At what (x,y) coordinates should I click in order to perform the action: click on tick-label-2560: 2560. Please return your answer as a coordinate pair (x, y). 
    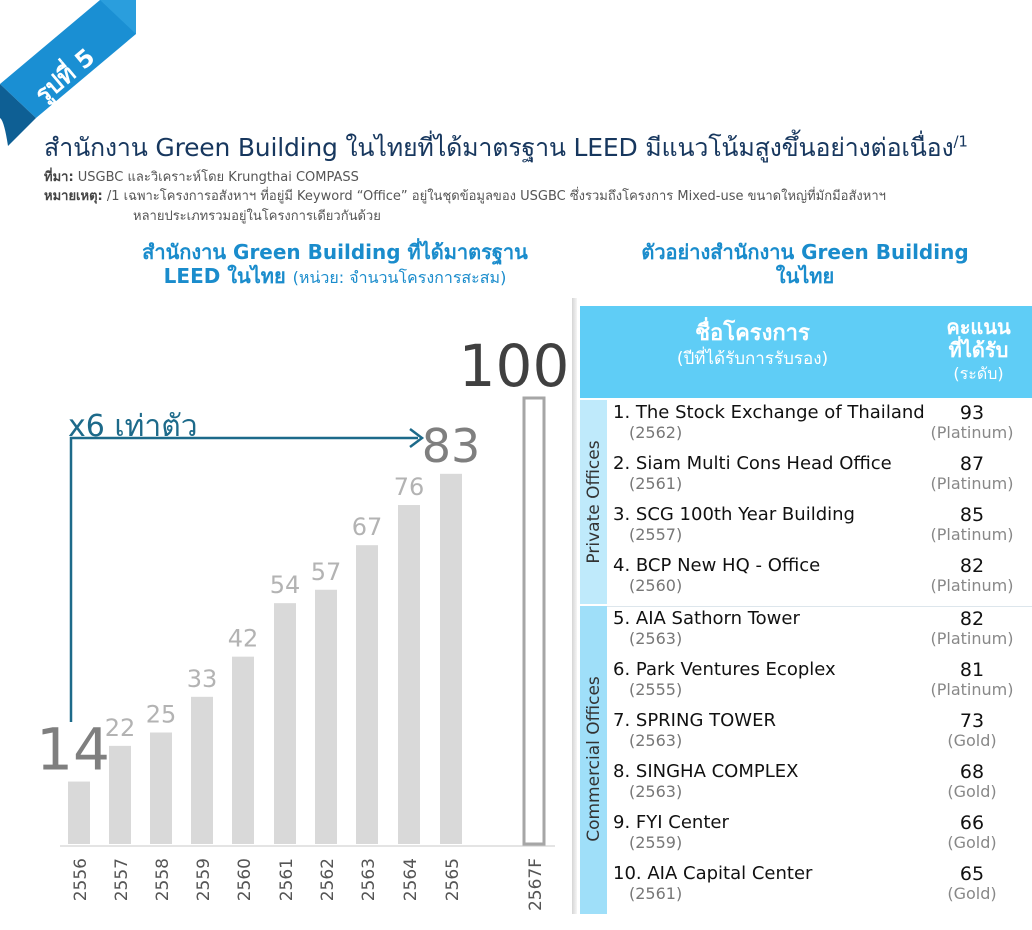
    Looking at the image, I should click on (245, 879).